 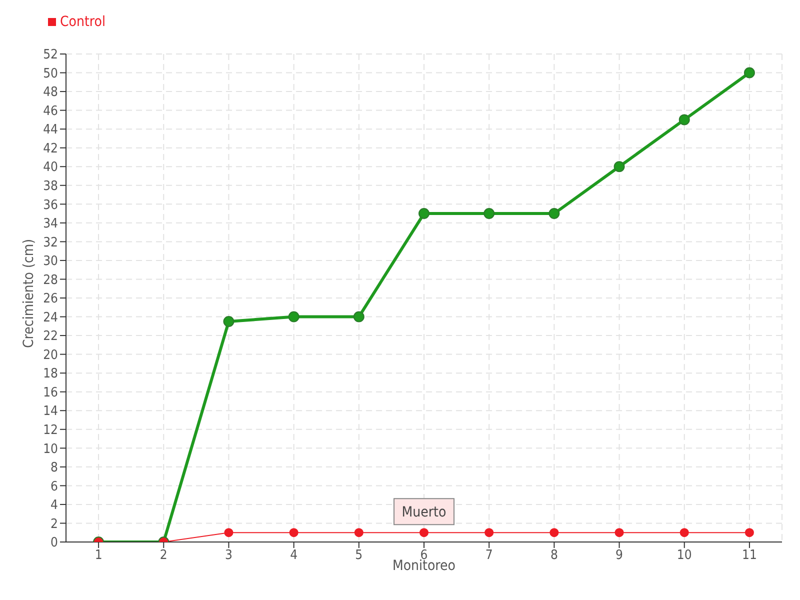 What do you see at coordinates (50, 280) in the screenshot?
I see `y-tick-label: 28` at bounding box center [50, 280].